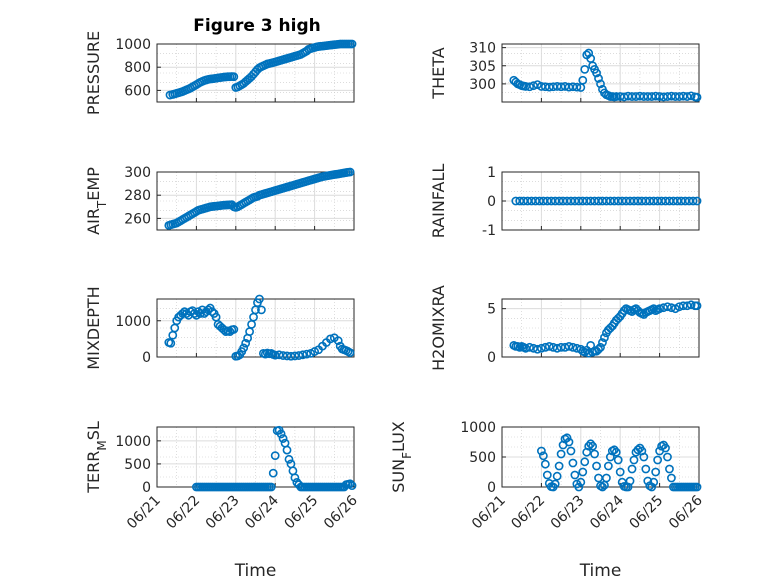 The image size is (778, 583). What do you see at coordinates (482, 49) in the screenshot?
I see `y-tick-label: 310` at bounding box center [482, 49].